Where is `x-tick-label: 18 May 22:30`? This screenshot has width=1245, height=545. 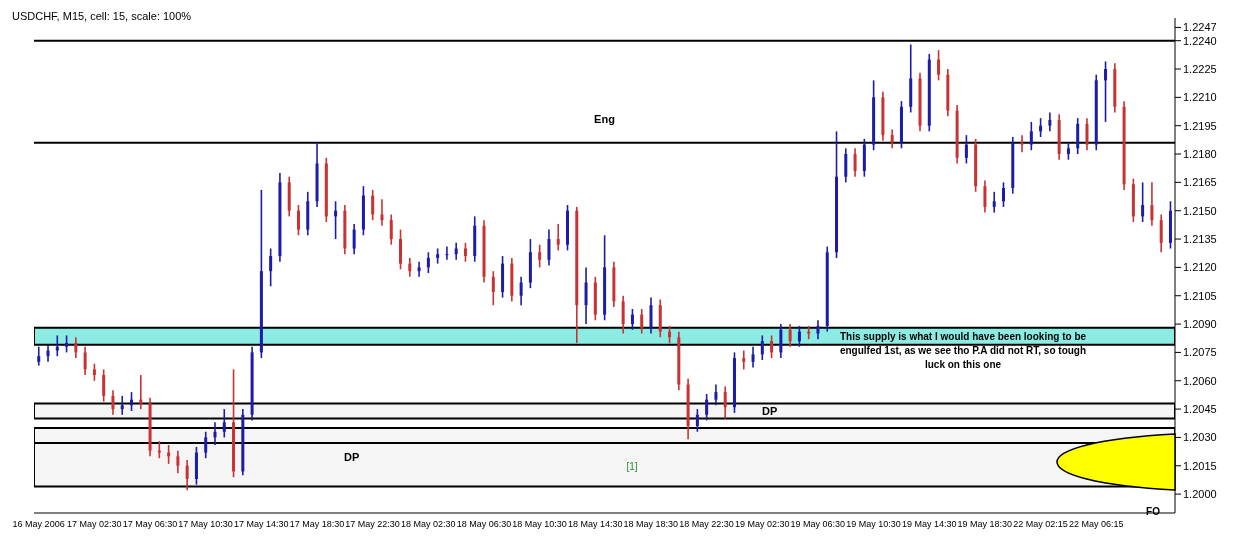 x-tick-label: 18 May 22:30 is located at coordinates (706, 524).